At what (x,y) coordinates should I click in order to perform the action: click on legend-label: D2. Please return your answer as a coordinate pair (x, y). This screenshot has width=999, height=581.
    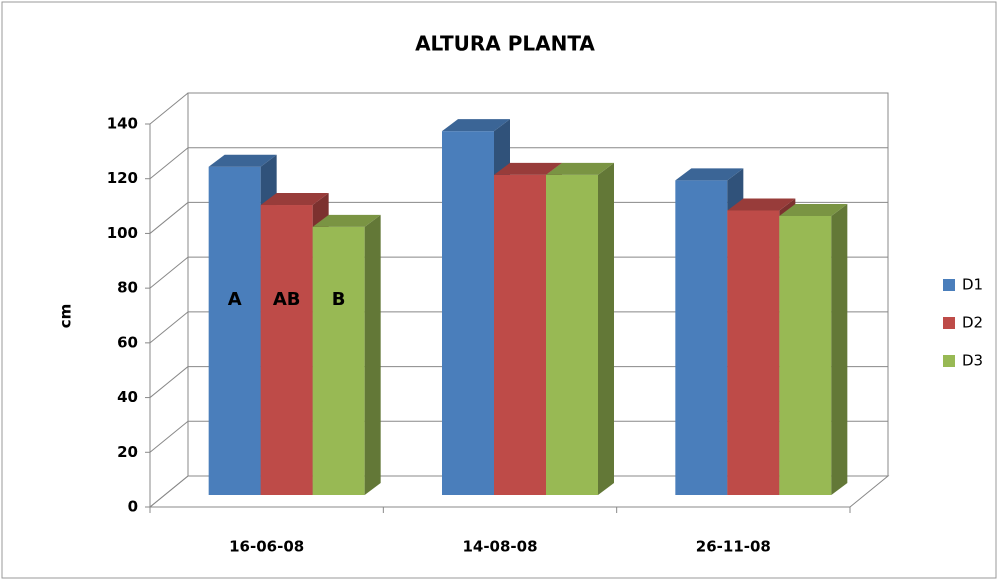
    Looking at the image, I should click on (972, 323).